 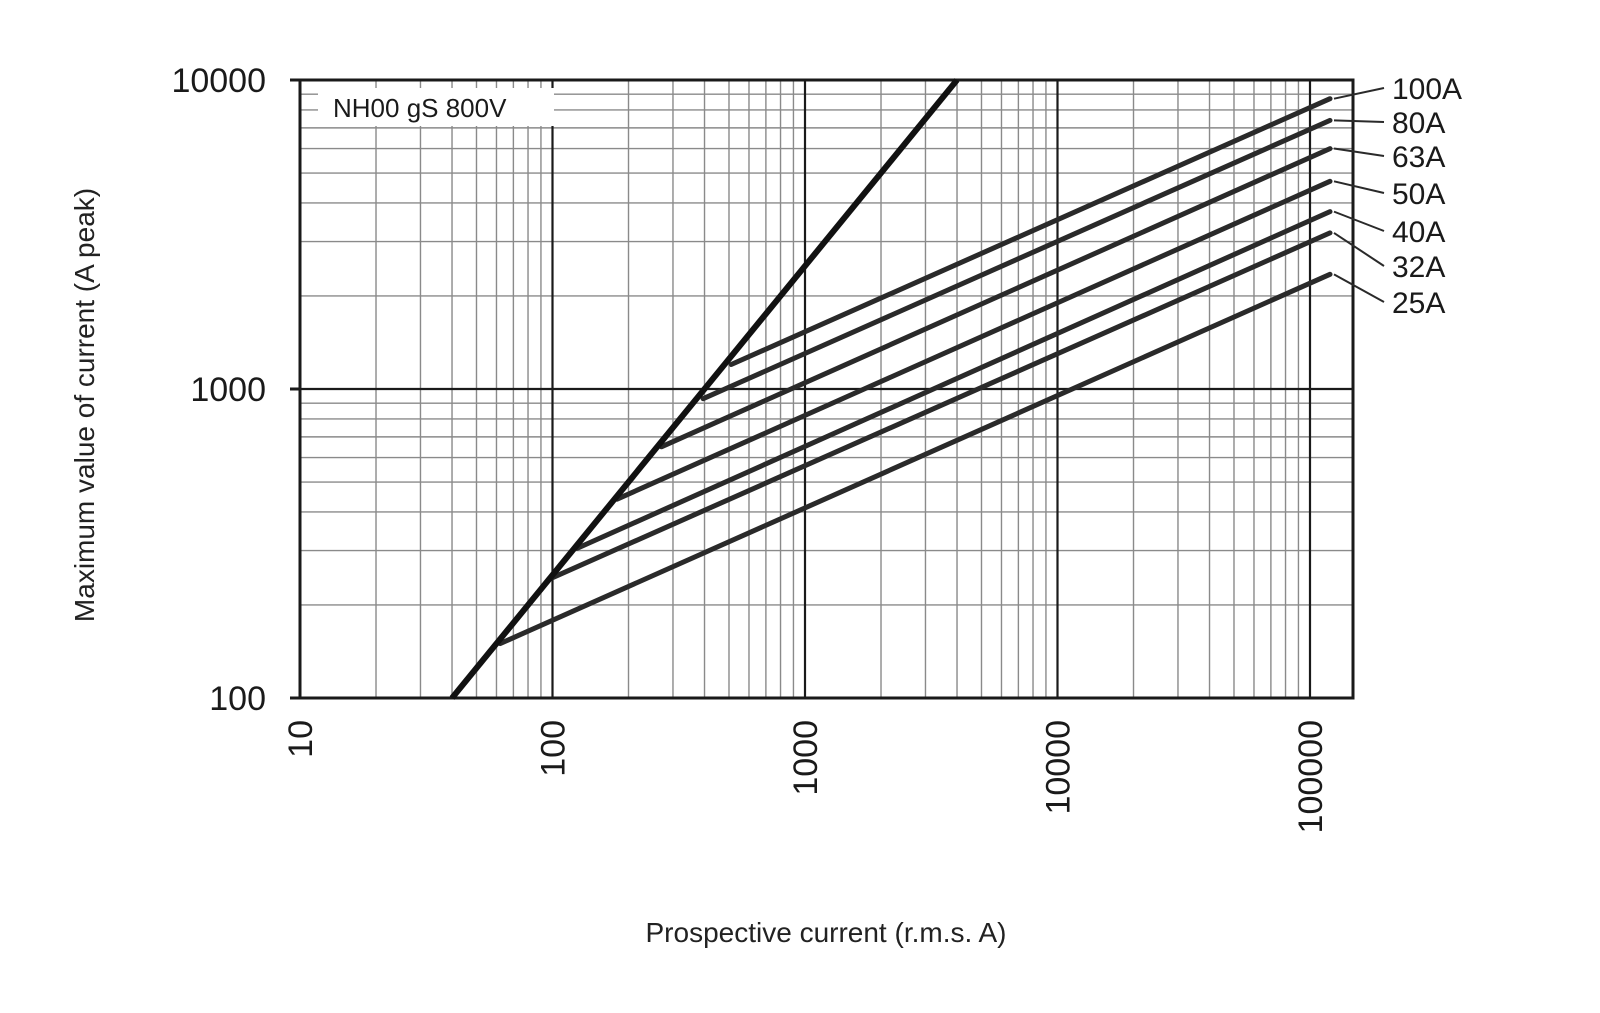 I want to click on x-tick-label: 100, so click(x=554, y=748).